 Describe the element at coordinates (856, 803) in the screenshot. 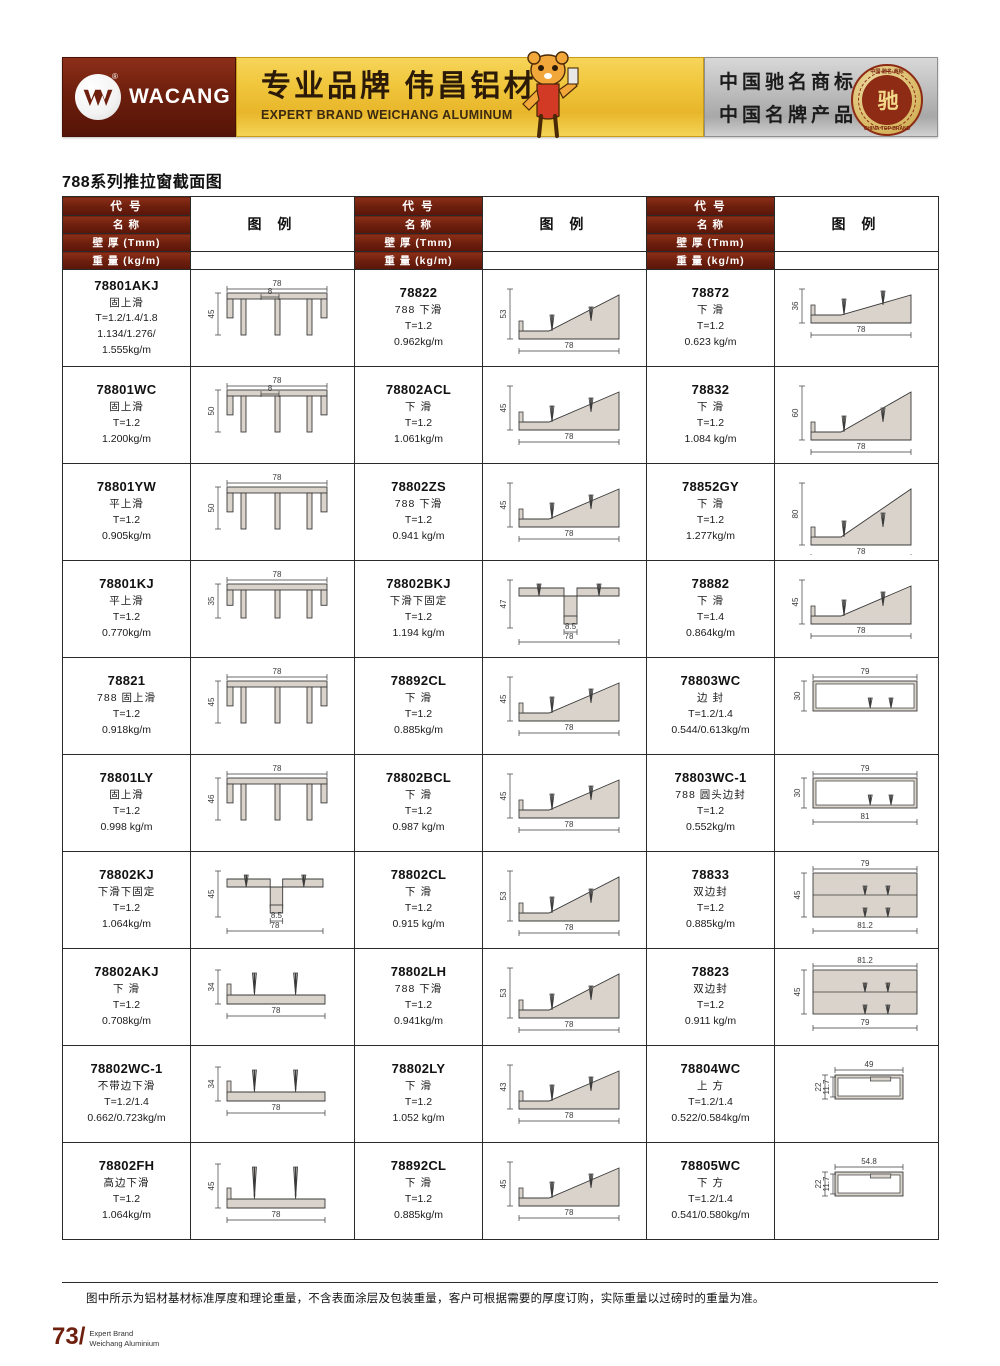

I see `profile-drawing-cell: 79 30 81` at that location.